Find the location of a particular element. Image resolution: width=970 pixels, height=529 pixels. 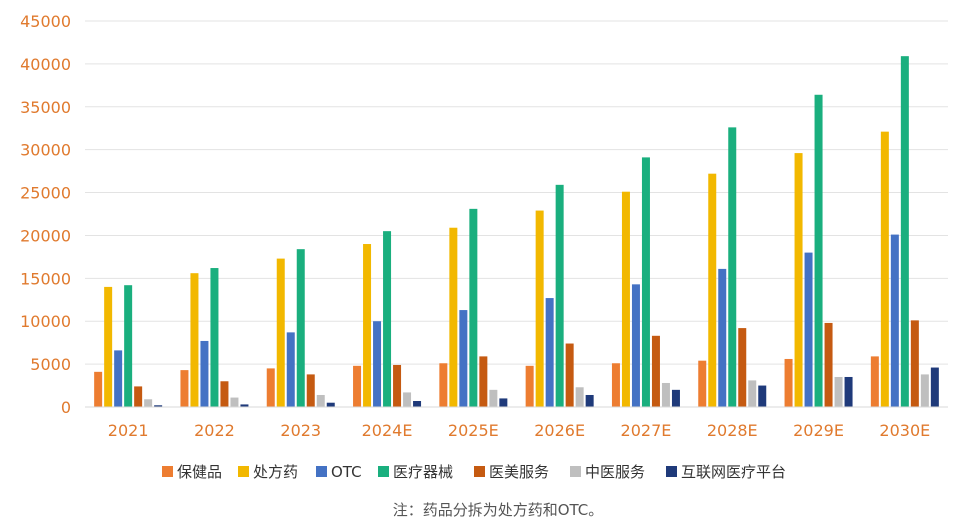

legend: 保健品 处方药 OTC 医疗器械 医美服务 中医服务 互联网医疗平台 is located at coordinates (474, 472).